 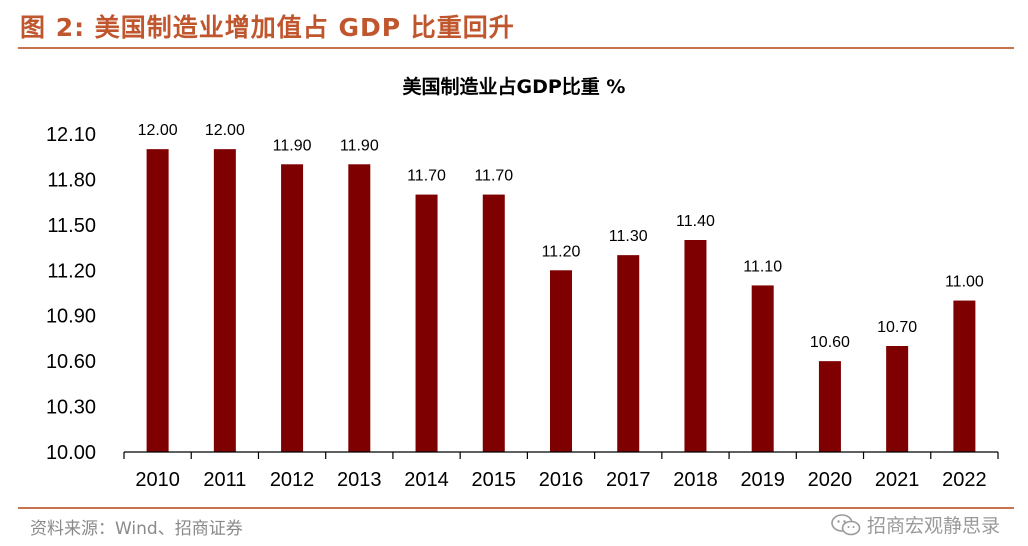 I want to click on x-tick-label: 2015, so click(x=494, y=480).